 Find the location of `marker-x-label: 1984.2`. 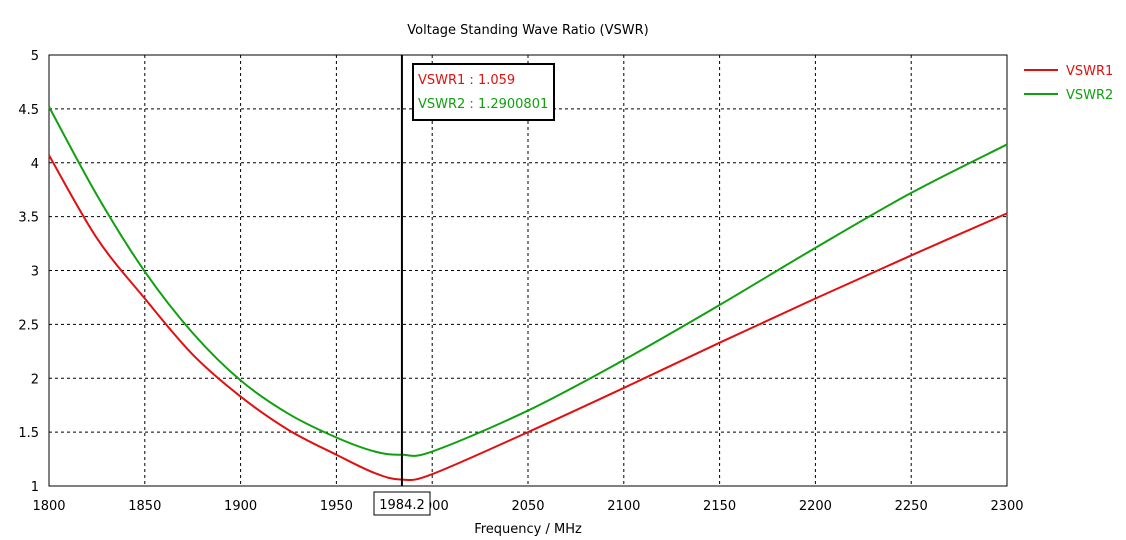

marker-x-label: 1984.2 is located at coordinates (402, 505).